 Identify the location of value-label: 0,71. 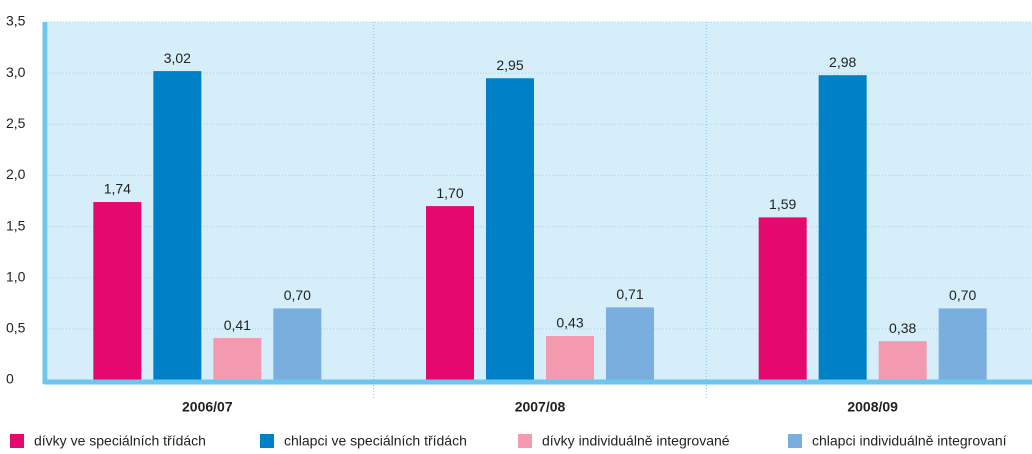
(629, 294).